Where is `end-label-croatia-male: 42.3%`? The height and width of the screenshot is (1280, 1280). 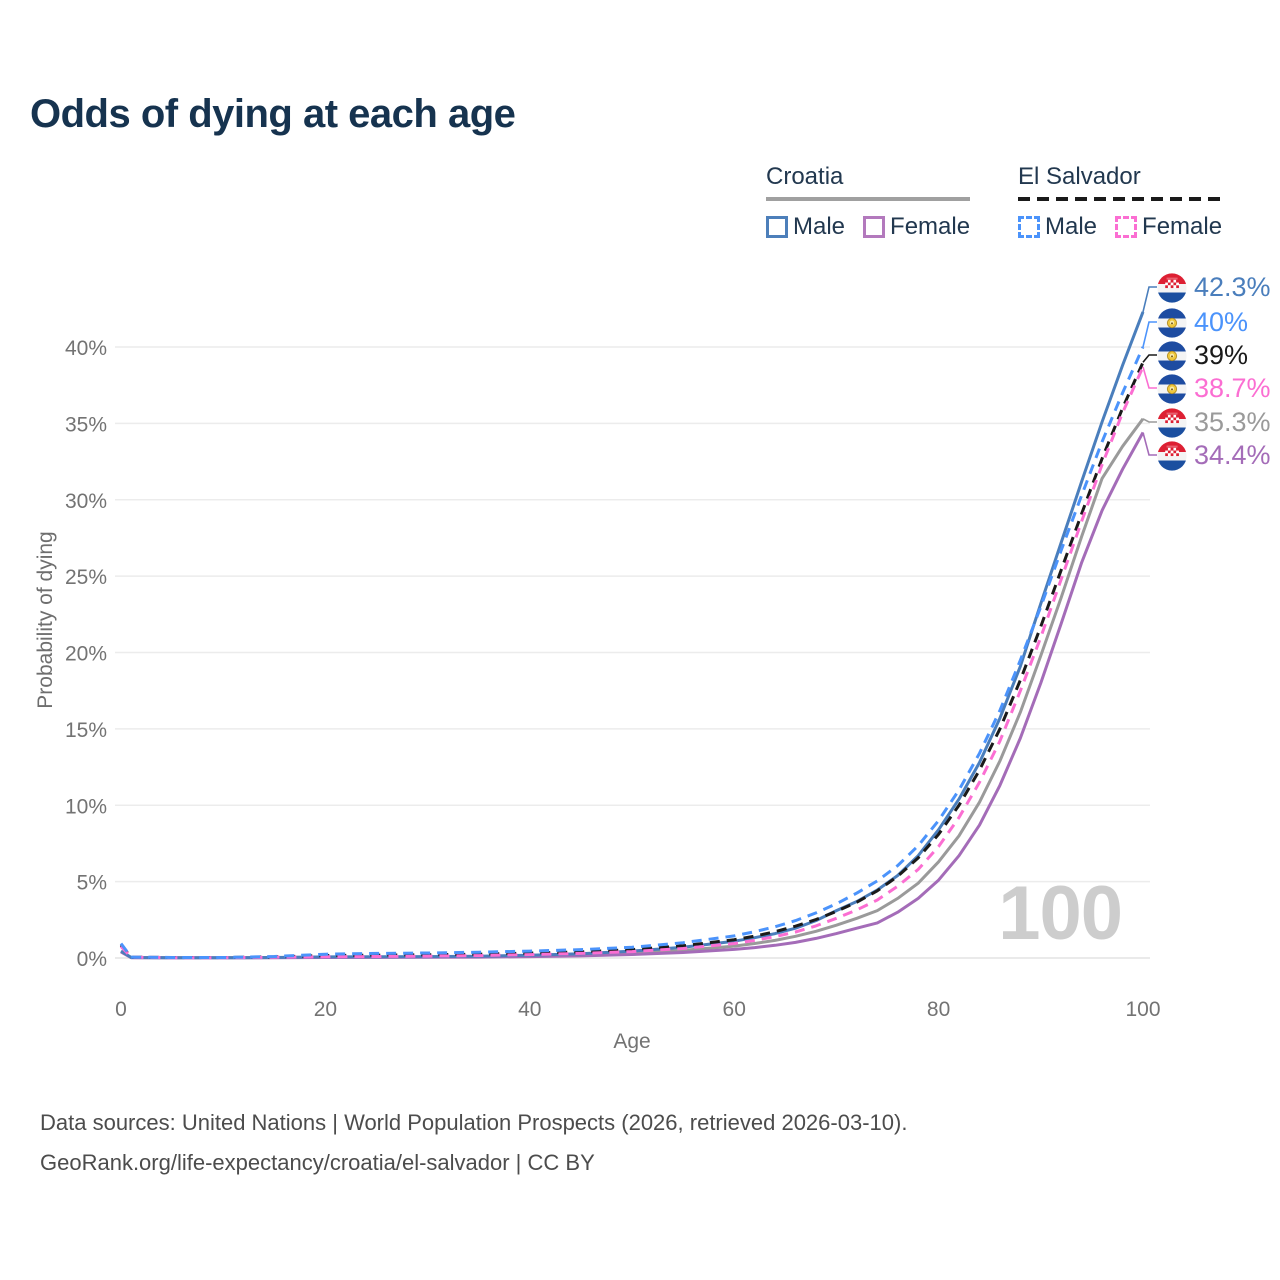 end-label-croatia-male: 42.3% is located at coordinates (1214, 287).